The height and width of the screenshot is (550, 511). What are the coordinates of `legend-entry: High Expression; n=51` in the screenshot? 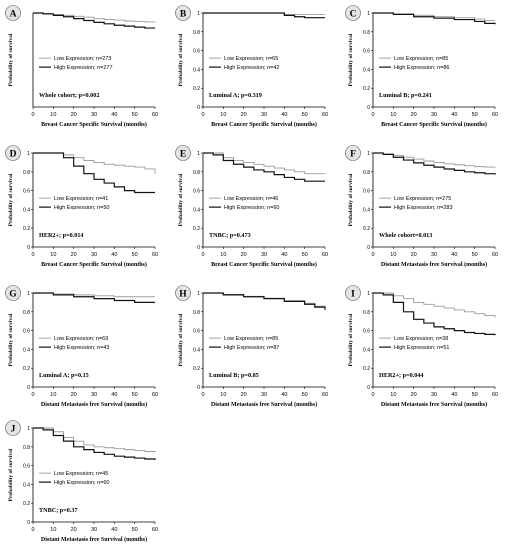 It's located at (422, 348).